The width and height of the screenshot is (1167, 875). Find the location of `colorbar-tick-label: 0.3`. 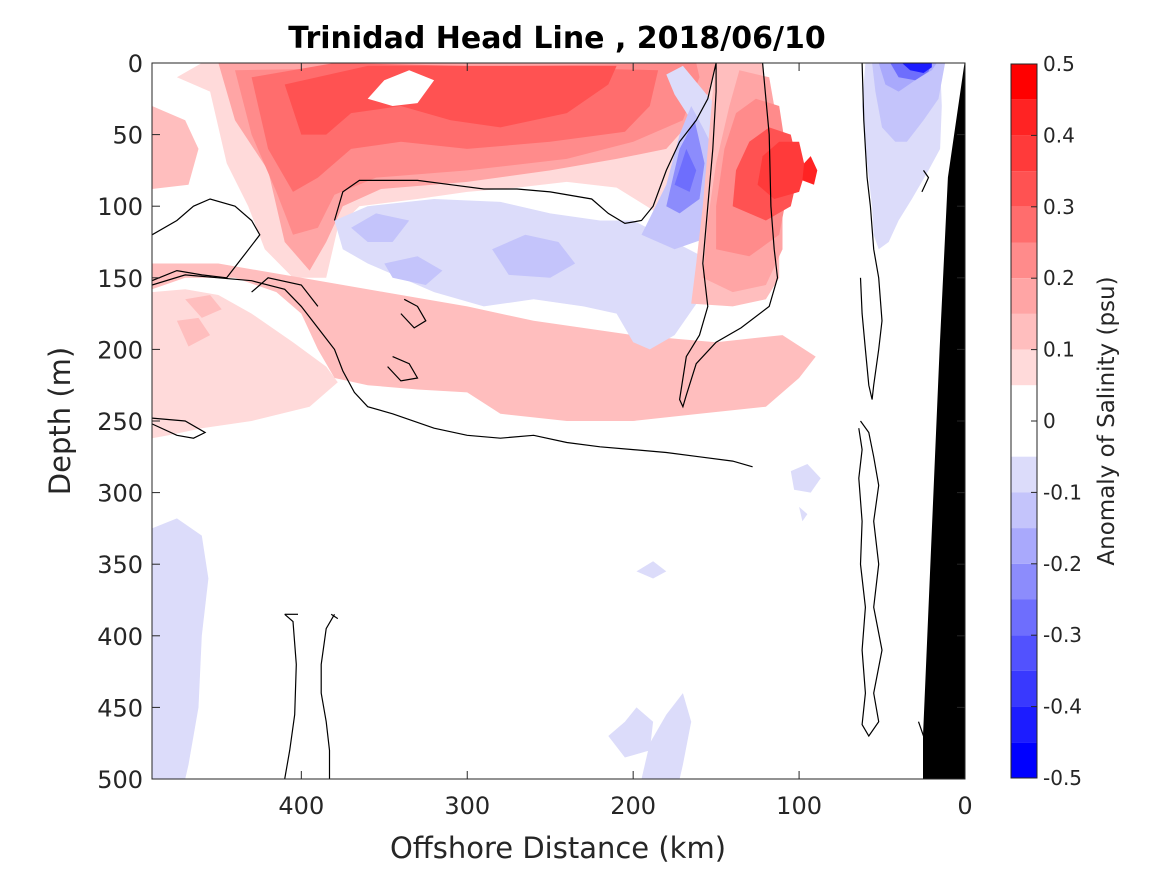

colorbar-tick-label: 0.3 is located at coordinates (1059, 207).